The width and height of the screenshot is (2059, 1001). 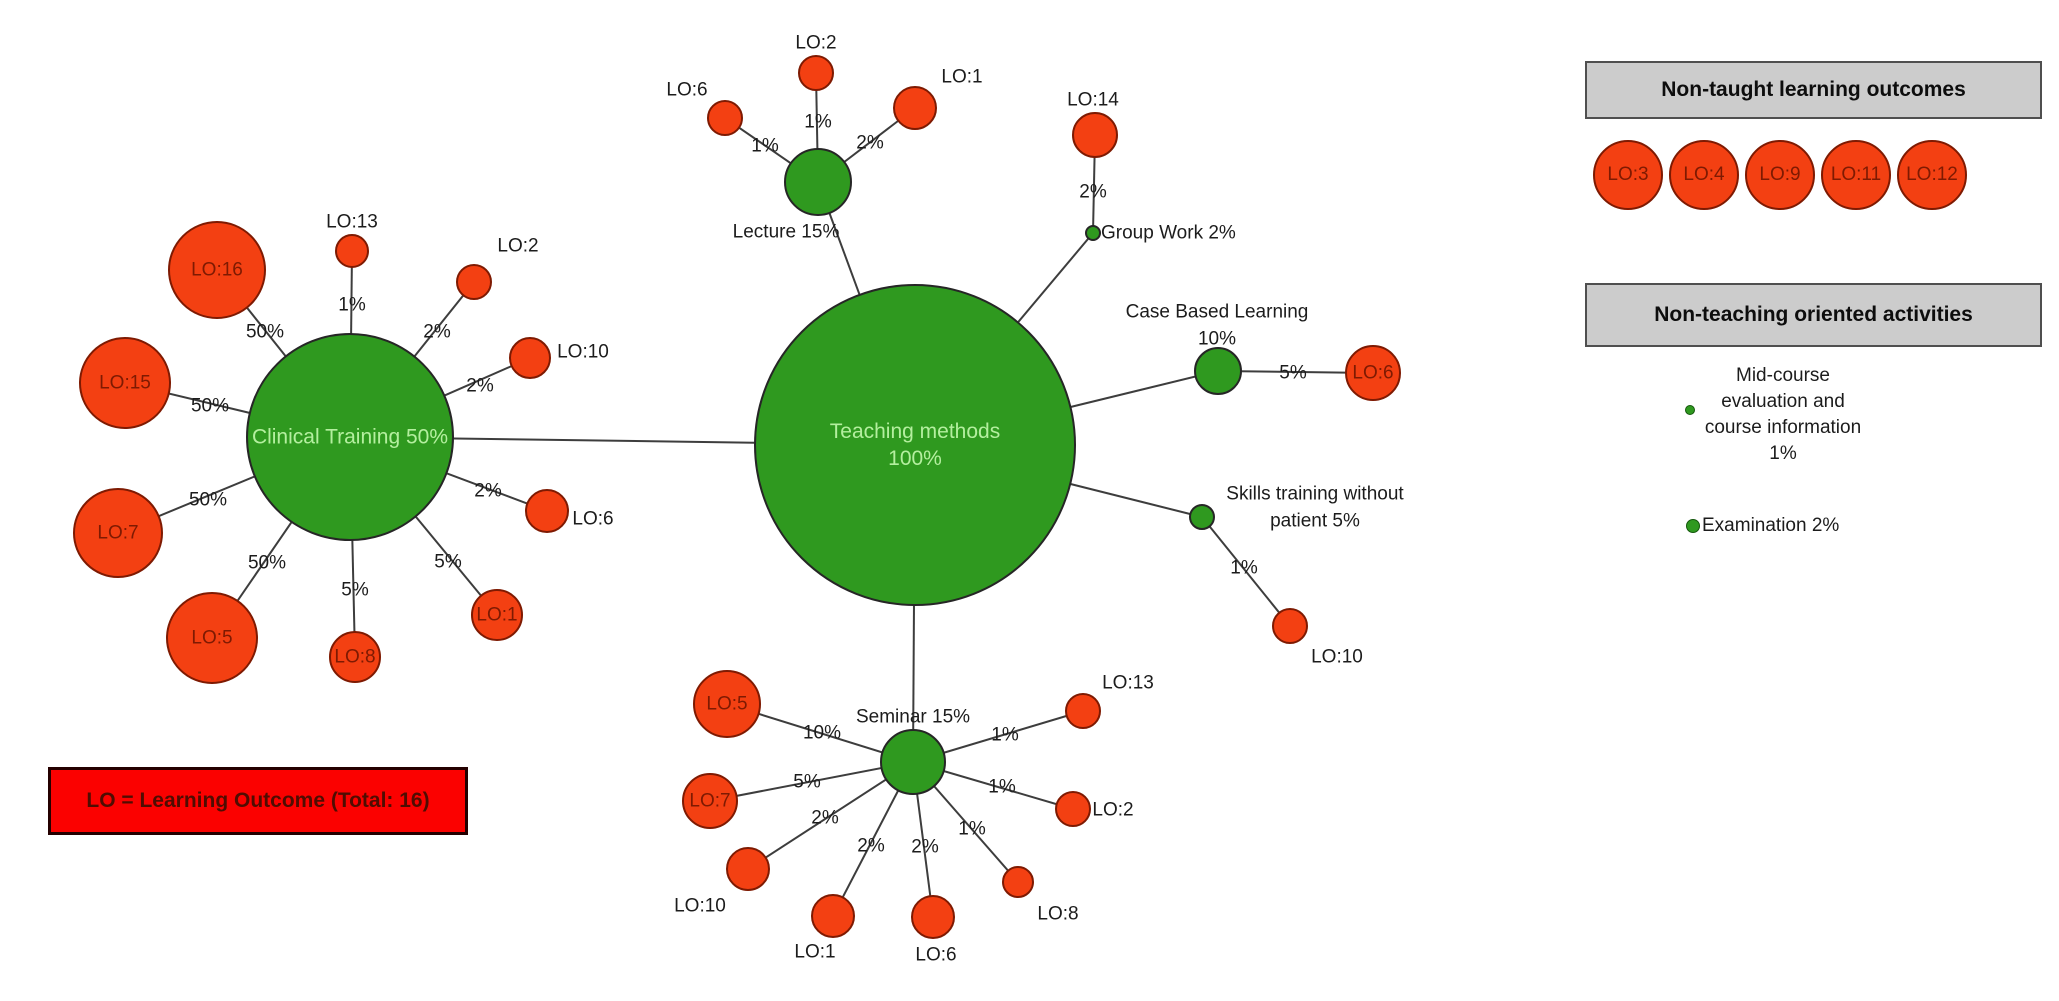 I want to click on examination-item: Examination 2%, so click(x=1762, y=526).